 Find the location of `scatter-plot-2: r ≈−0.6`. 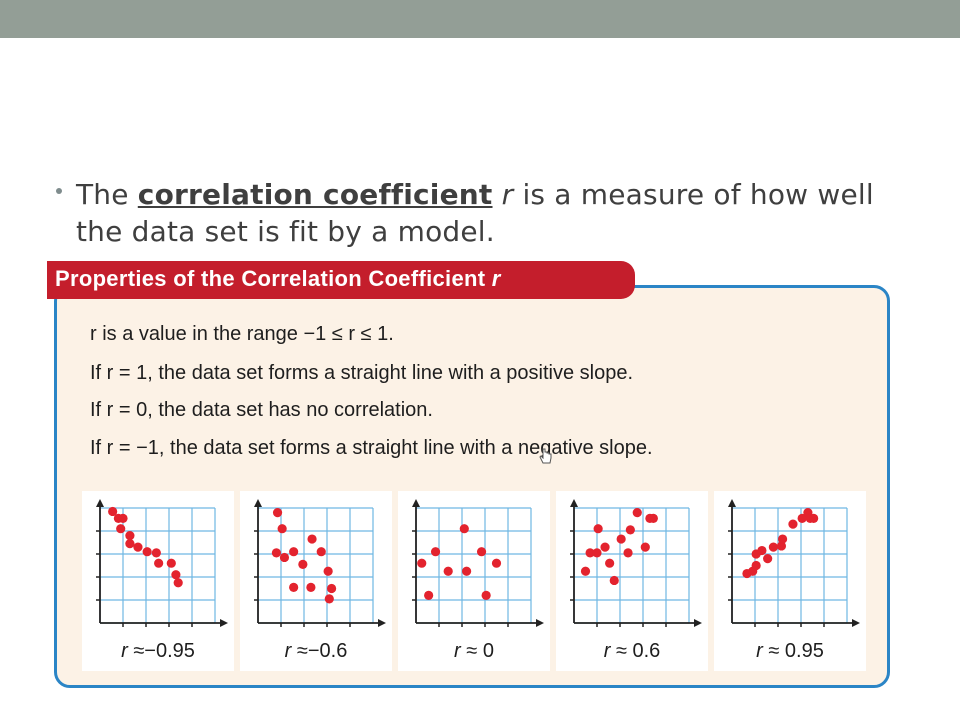

scatter-plot-2: r ≈−0.6 is located at coordinates (316, 581).